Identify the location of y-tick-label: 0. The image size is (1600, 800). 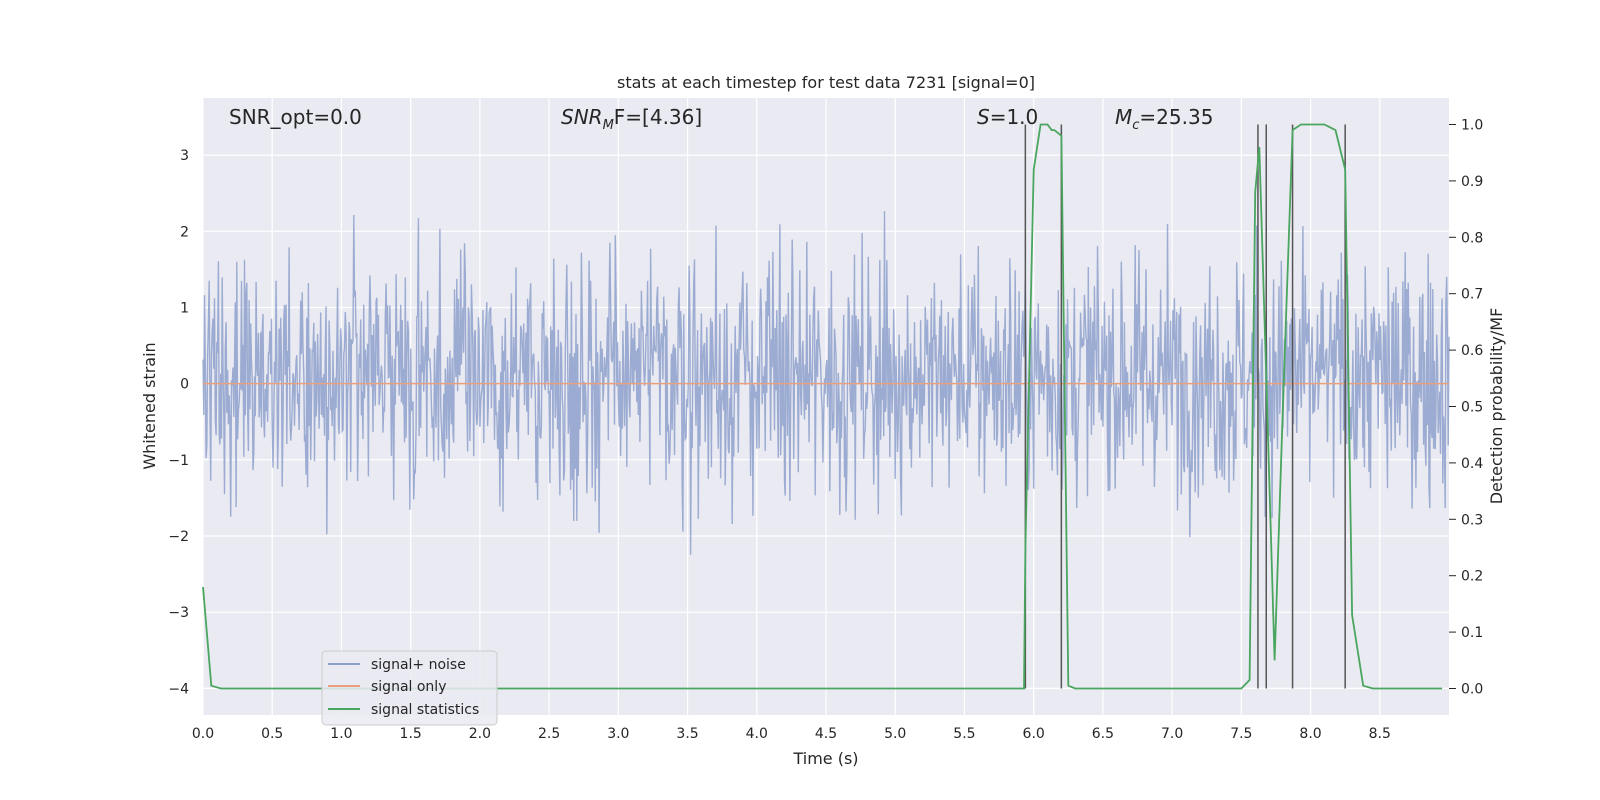
(184, 385).